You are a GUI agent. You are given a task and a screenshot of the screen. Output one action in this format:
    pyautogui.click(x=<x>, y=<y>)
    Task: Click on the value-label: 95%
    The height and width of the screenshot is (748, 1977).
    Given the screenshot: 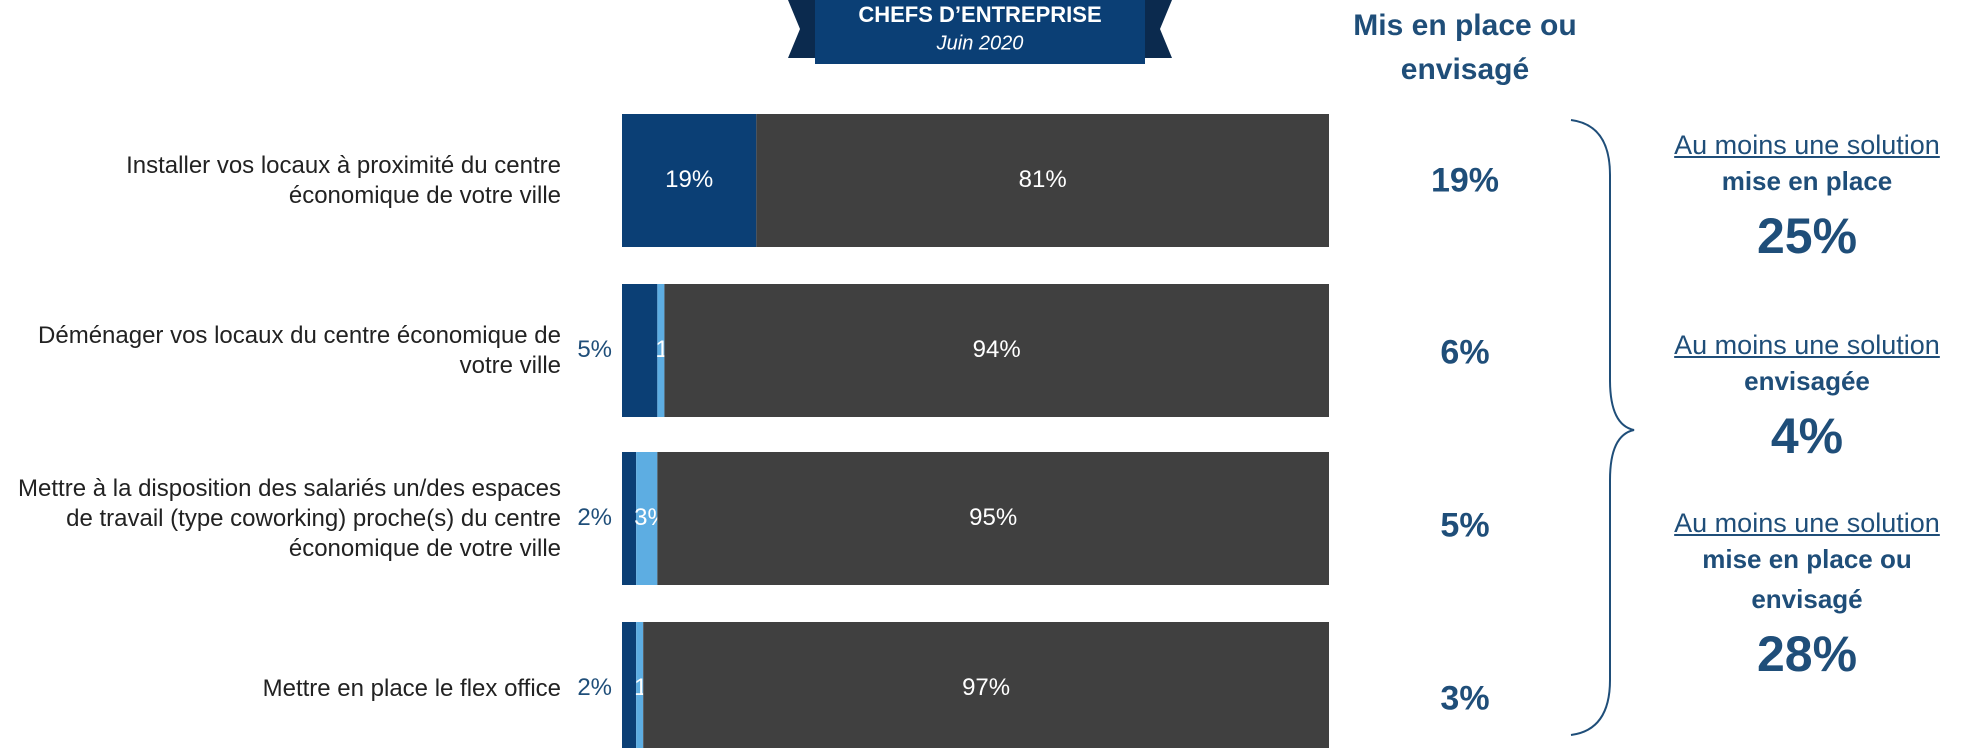 What is the action you would take?
    pyautogui.click(x=993, y=517)
    